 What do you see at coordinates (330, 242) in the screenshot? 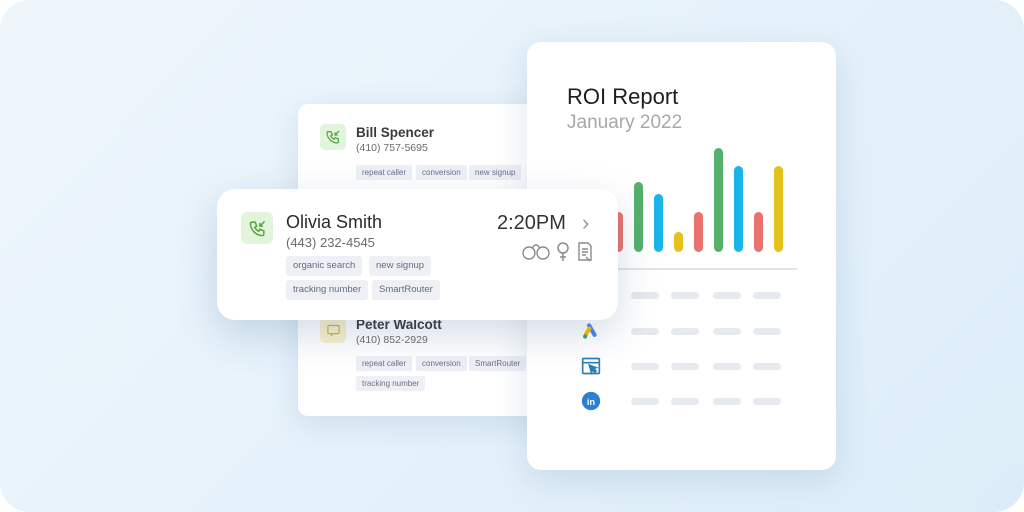
I see `contact-phone: (443) 232-4545` at bounding box center [330, 242].